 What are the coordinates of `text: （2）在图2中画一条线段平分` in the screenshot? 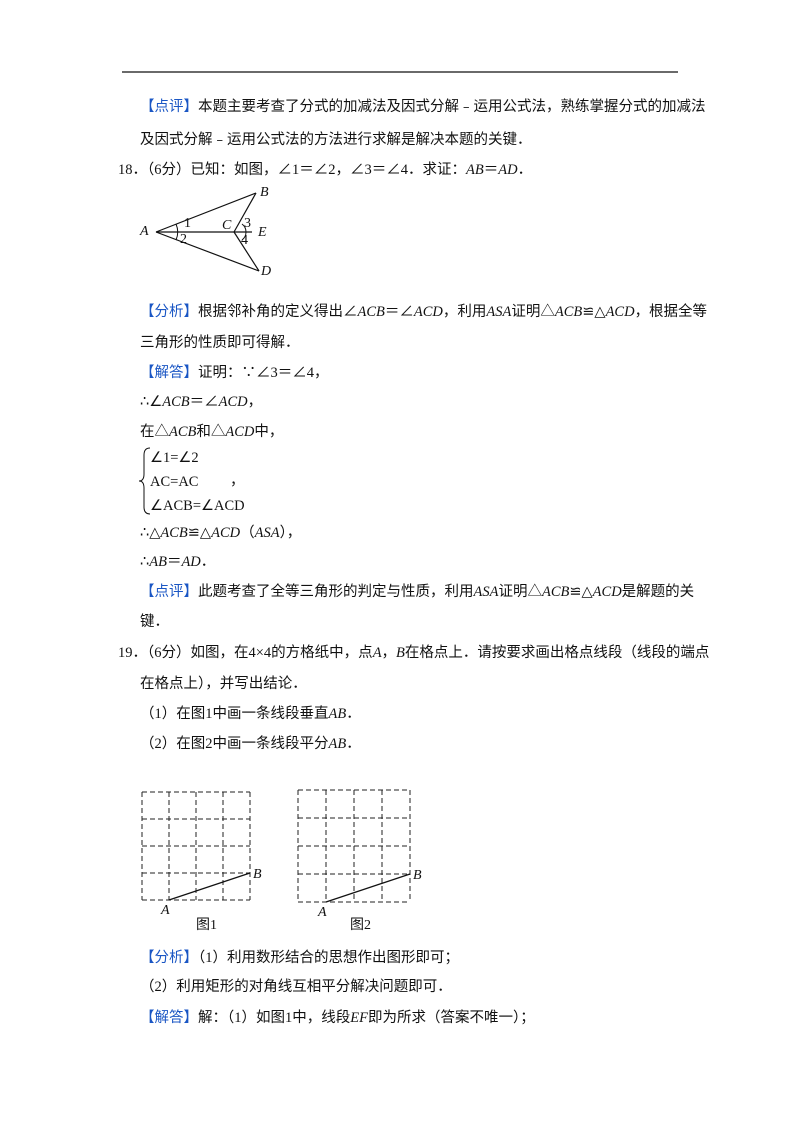 It's located at (234, 744).